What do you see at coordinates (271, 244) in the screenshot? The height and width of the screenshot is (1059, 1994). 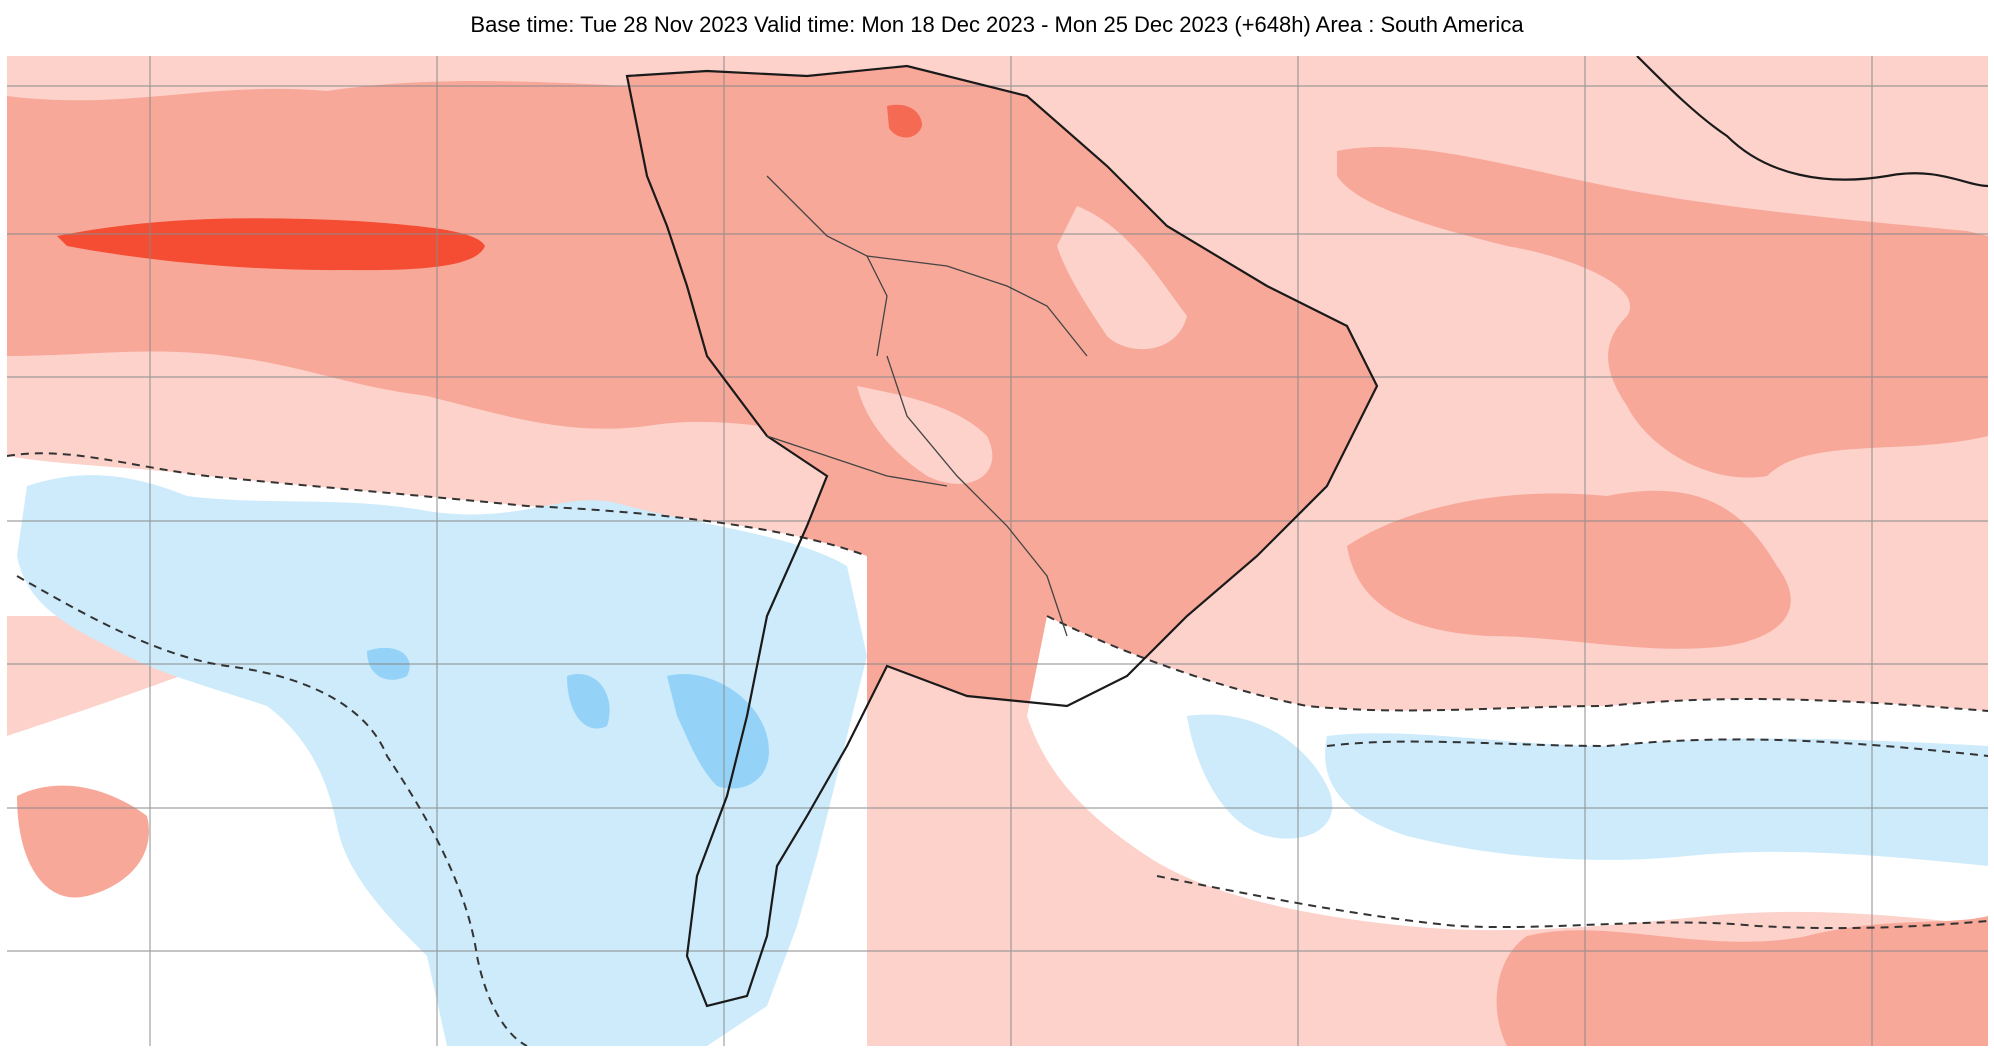 I see `strong-warm-streak` at bounding box center [271, 244].